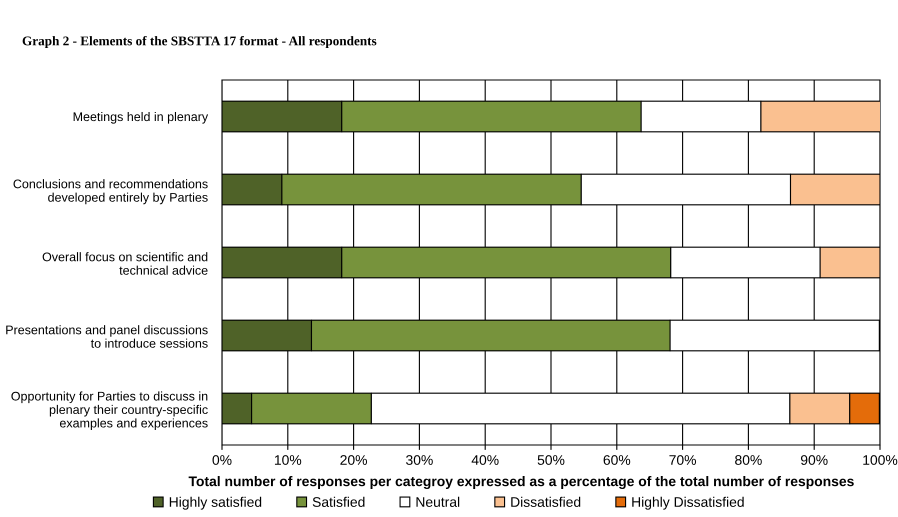  Describe the element at coordinates (199, 42) in the screenshot. I see `chart-title: Graph 2 - Elements of the SBSTTA 17 format - All respondents` at that location.